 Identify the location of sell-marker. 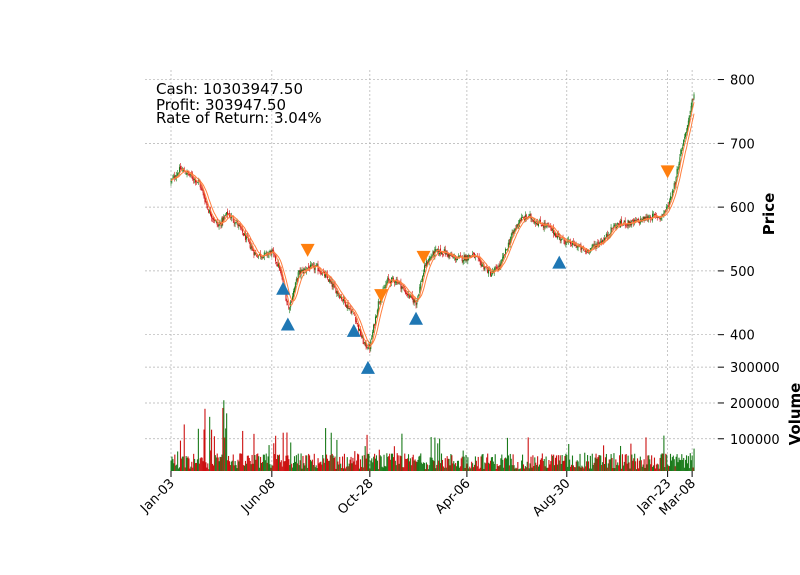
(668, 171).